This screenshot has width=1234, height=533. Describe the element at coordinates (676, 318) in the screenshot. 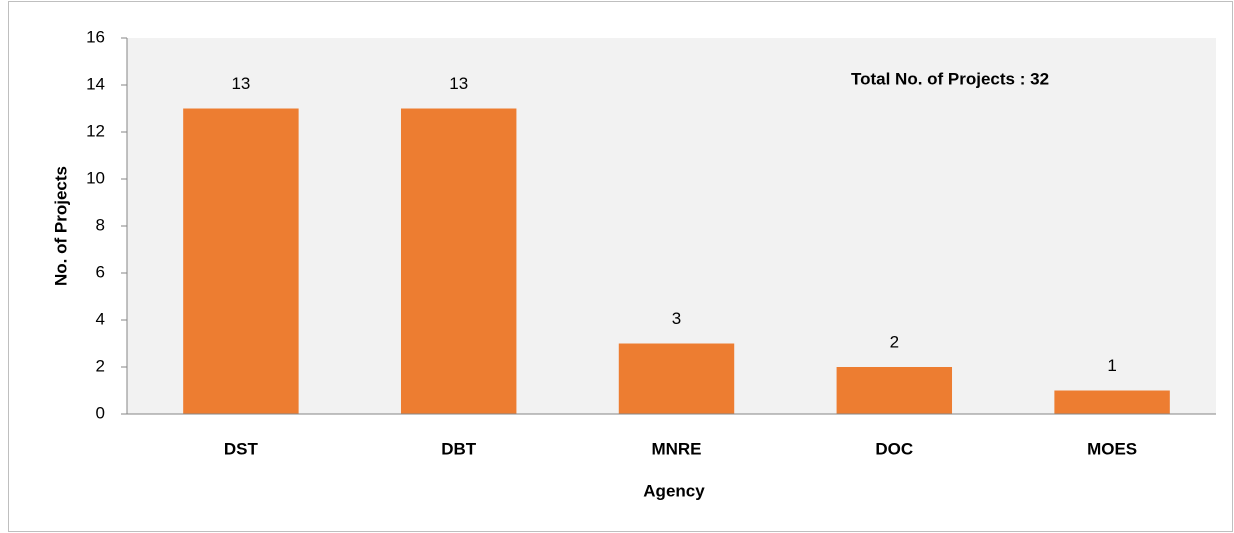

I see `data-label: 3` at that location.